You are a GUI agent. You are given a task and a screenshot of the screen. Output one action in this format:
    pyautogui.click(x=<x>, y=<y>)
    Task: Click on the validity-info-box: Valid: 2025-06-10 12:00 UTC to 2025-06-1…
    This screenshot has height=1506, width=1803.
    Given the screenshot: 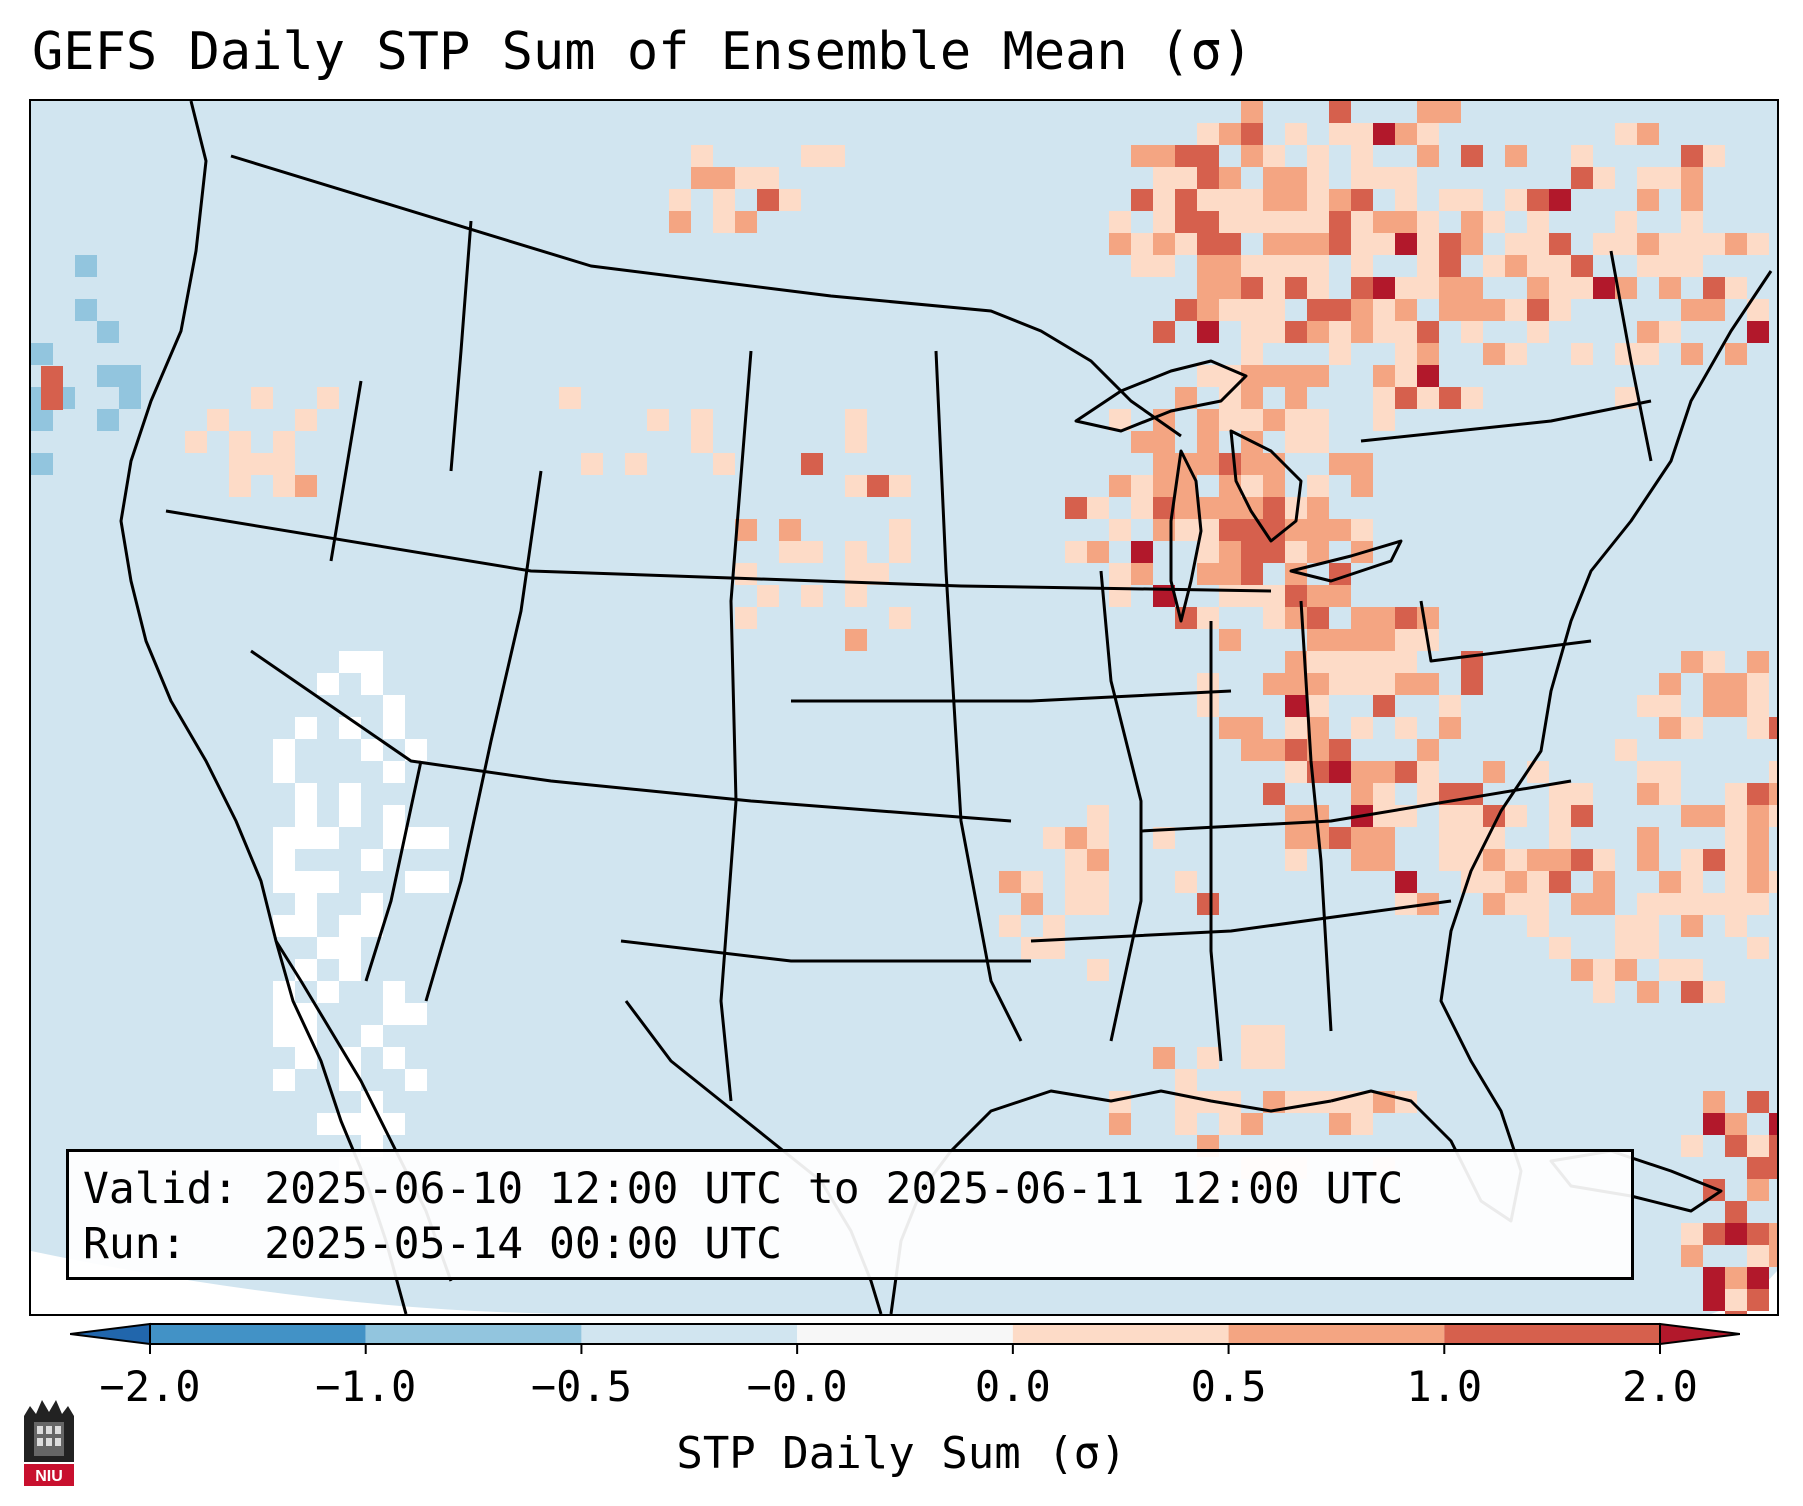 What is the action you would take?
    pyautogui.click(x=850, y=1214)
    